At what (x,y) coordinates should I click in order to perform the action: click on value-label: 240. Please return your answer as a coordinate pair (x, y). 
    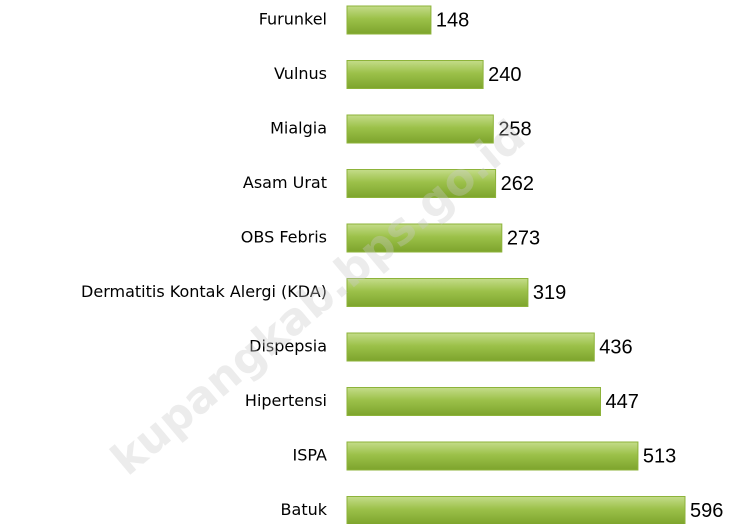
    Looking at the image, I should click on (504, 75).